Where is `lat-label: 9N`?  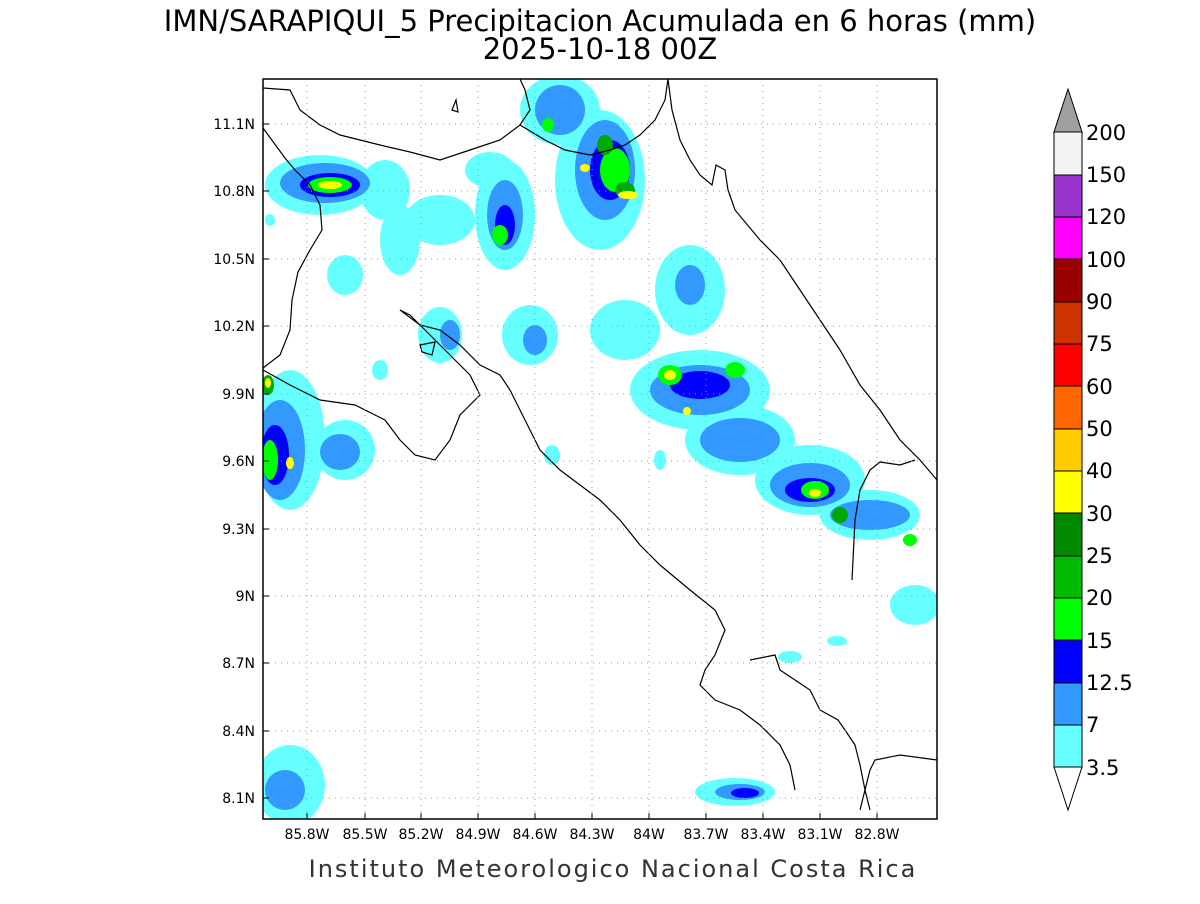
lat-label: 9N is located at coordinates (245, 597).